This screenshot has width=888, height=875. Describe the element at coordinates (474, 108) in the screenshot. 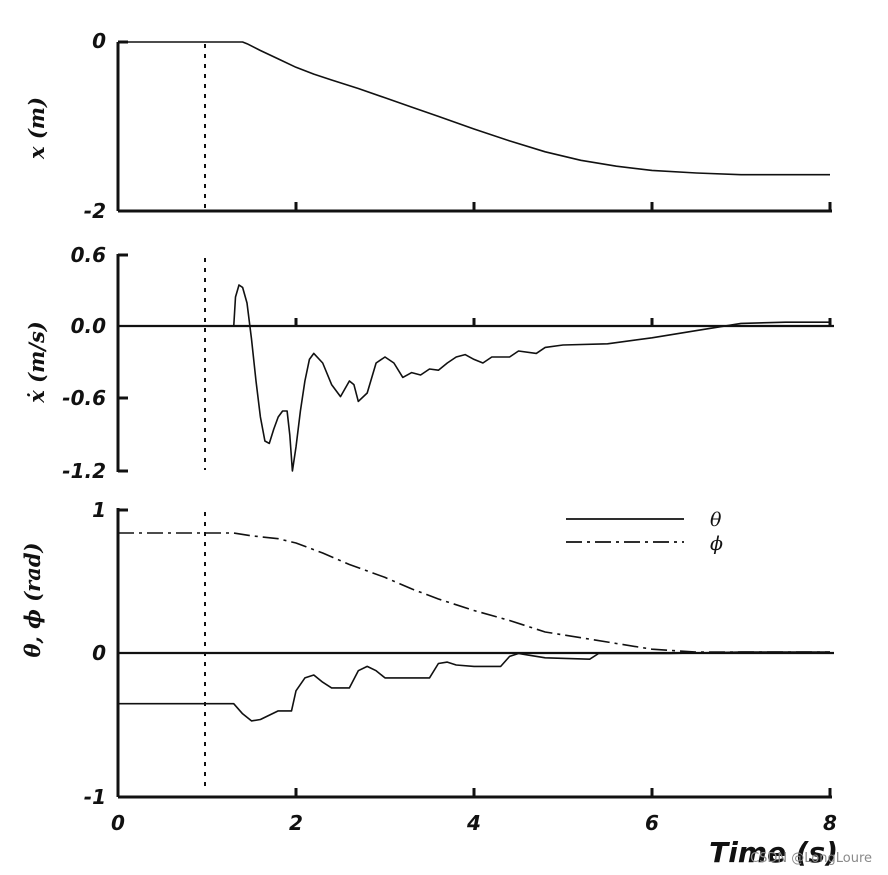

I see `panel1-series-x-line` at that location.